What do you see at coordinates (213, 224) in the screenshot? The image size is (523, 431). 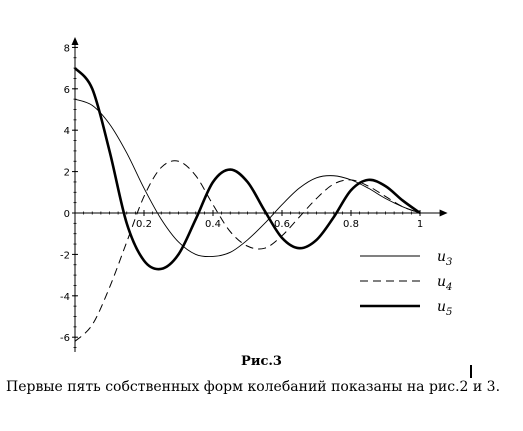 I see `x-tick-label: 0.4` at bounding box center [213, 224].